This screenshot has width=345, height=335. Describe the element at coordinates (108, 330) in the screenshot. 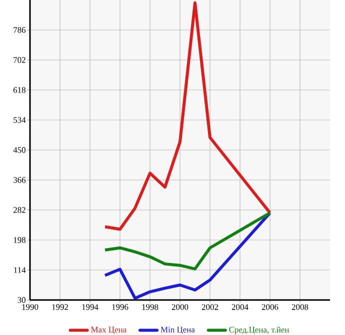

I see `legend-label: Max Цена` at that location.